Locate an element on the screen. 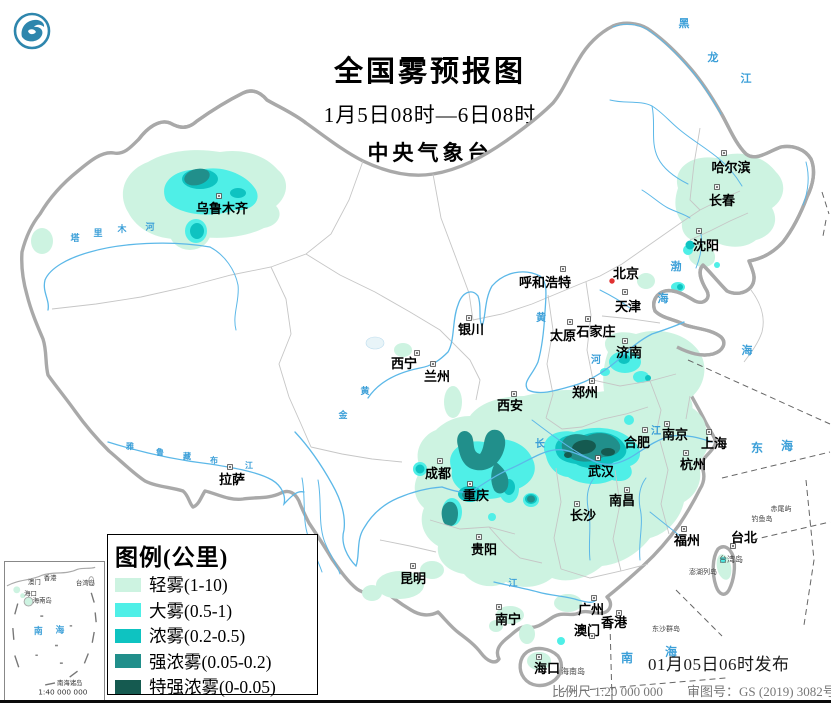 The width and height of the screenshot is (831, 703). inset-hainan is located at coordinates (28, 601).